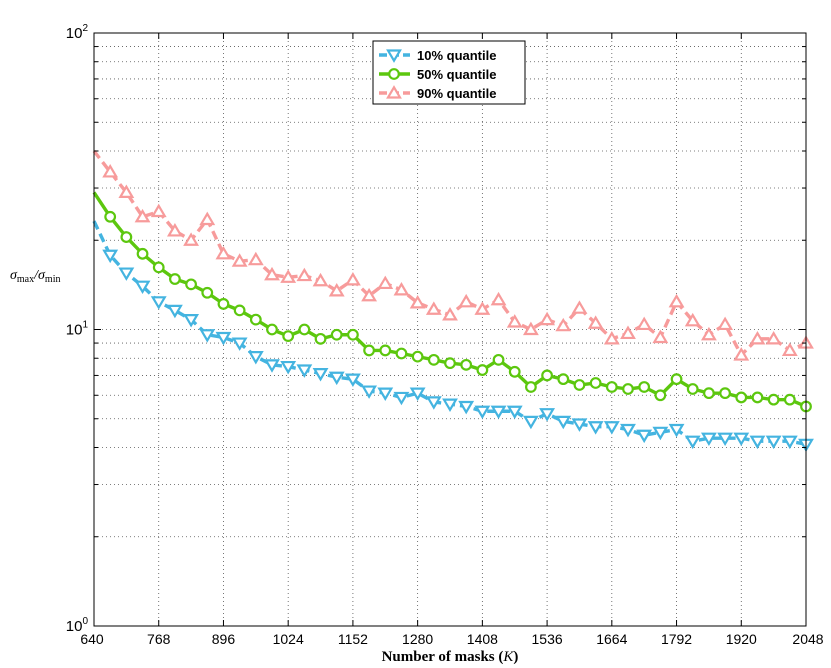 This screenshot has width=831, height=668. What do you see at coordinates (74, 330) in the screenshot?
I see `y-tick-label-base: 10` at bounding box center [74, 330].